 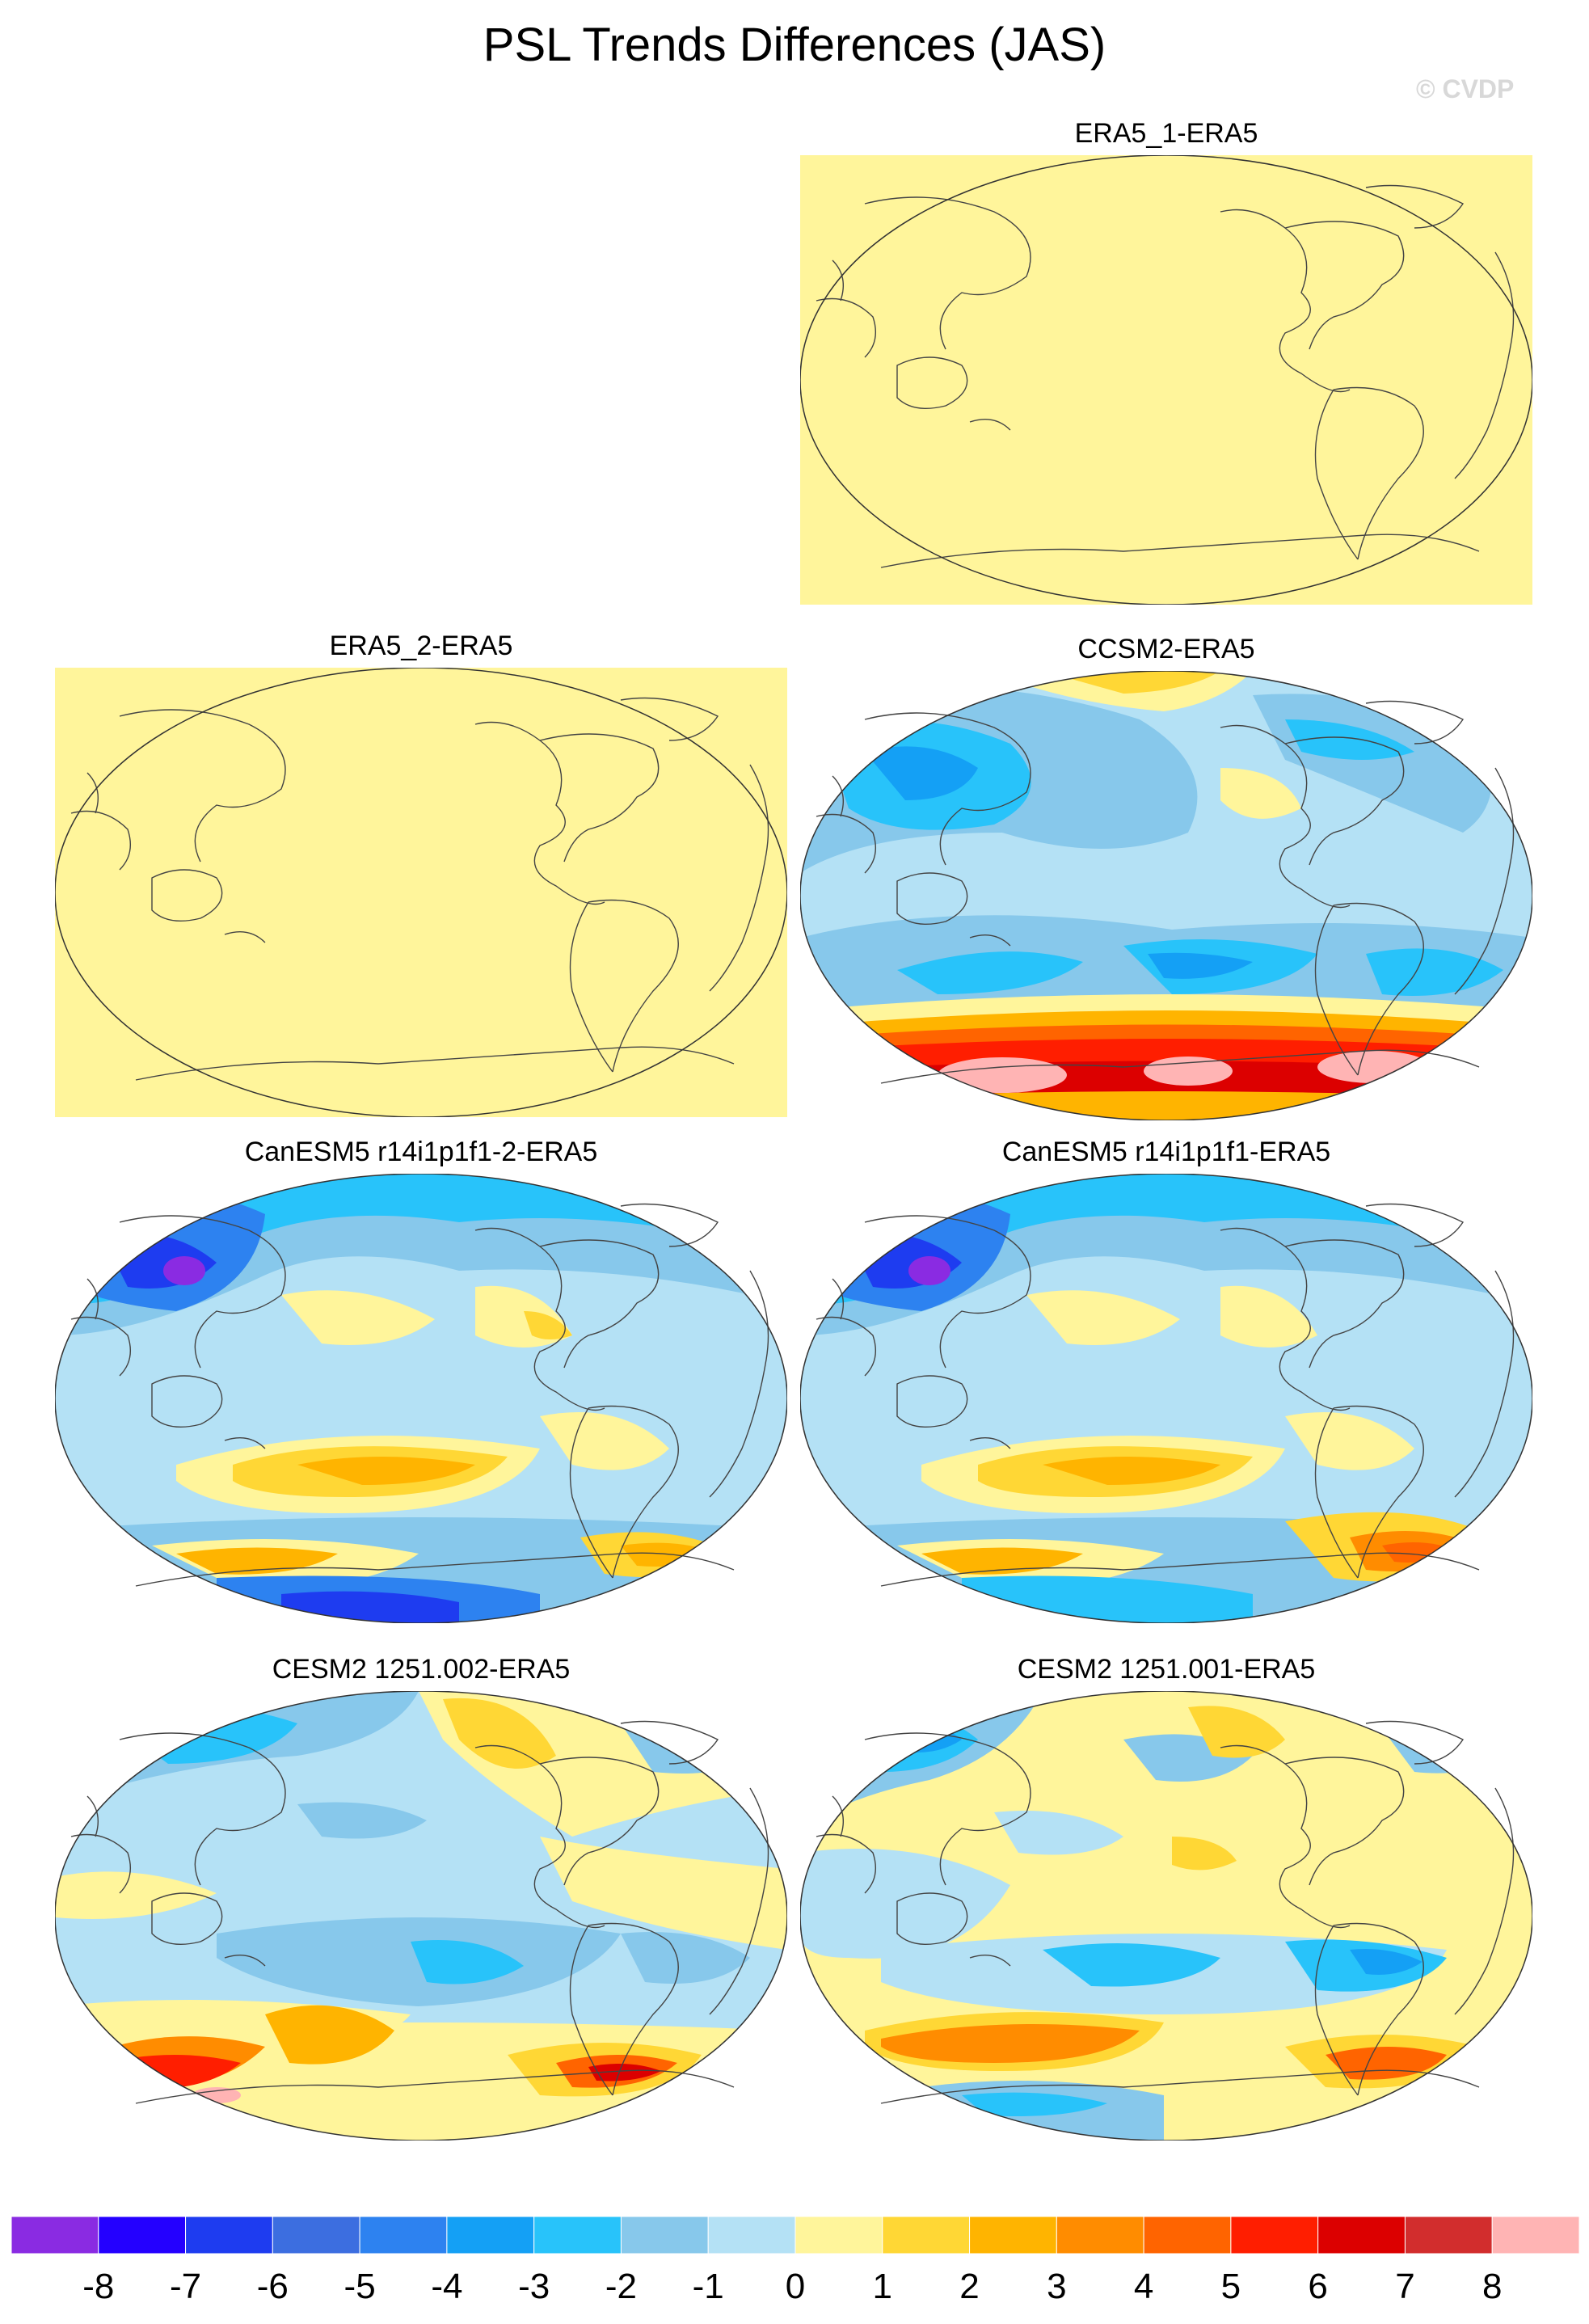 I want to click on panel-title: ERA5_1-ERA5, so click(x=1166, y=134).